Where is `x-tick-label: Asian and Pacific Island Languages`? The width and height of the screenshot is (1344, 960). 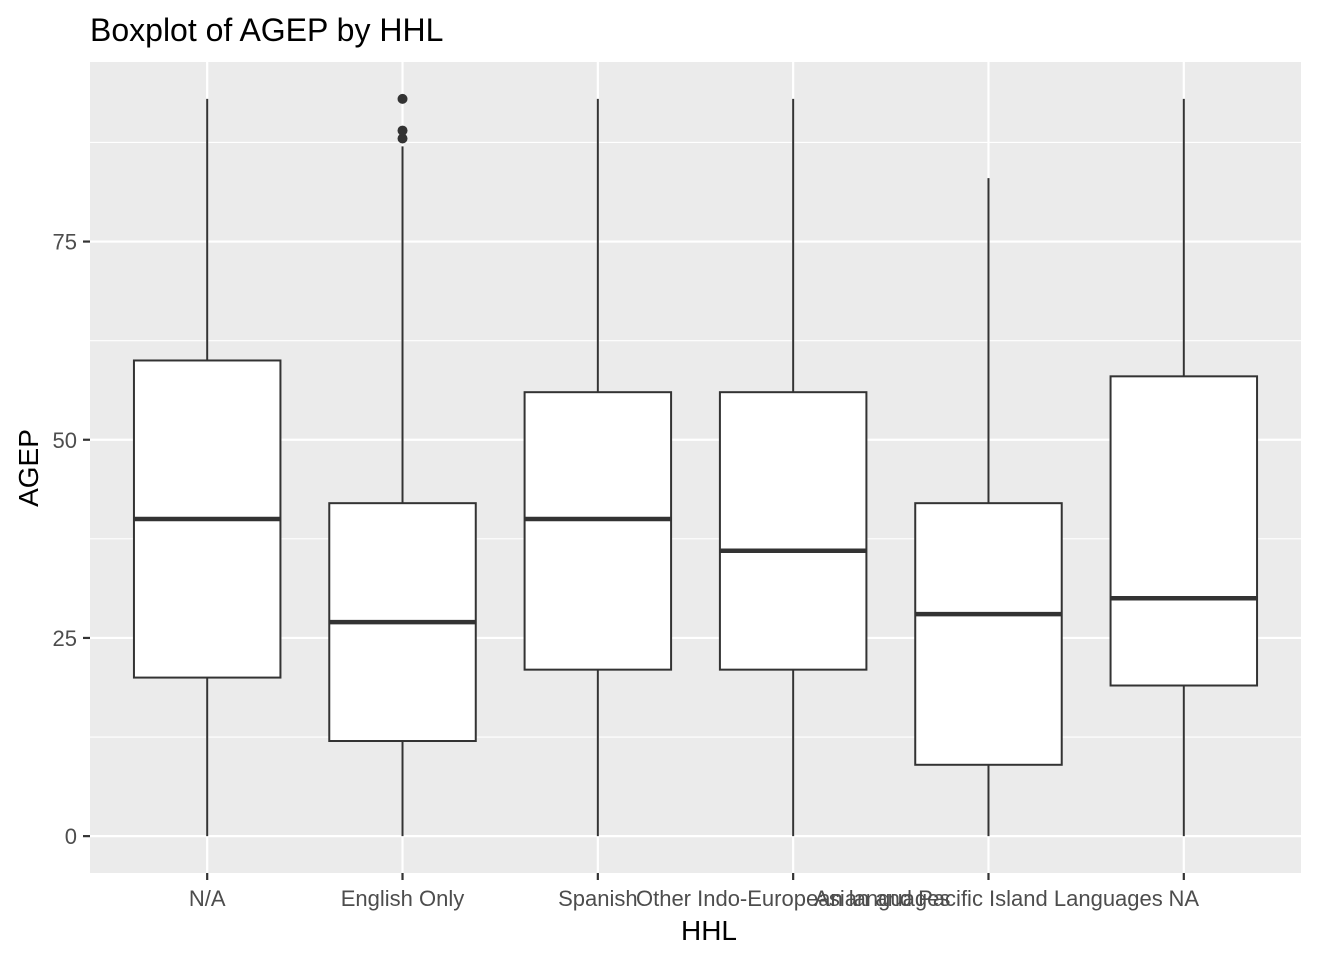
x-tick-label: Asian and Pacific Island Languages is located at coordinates (988, 898).